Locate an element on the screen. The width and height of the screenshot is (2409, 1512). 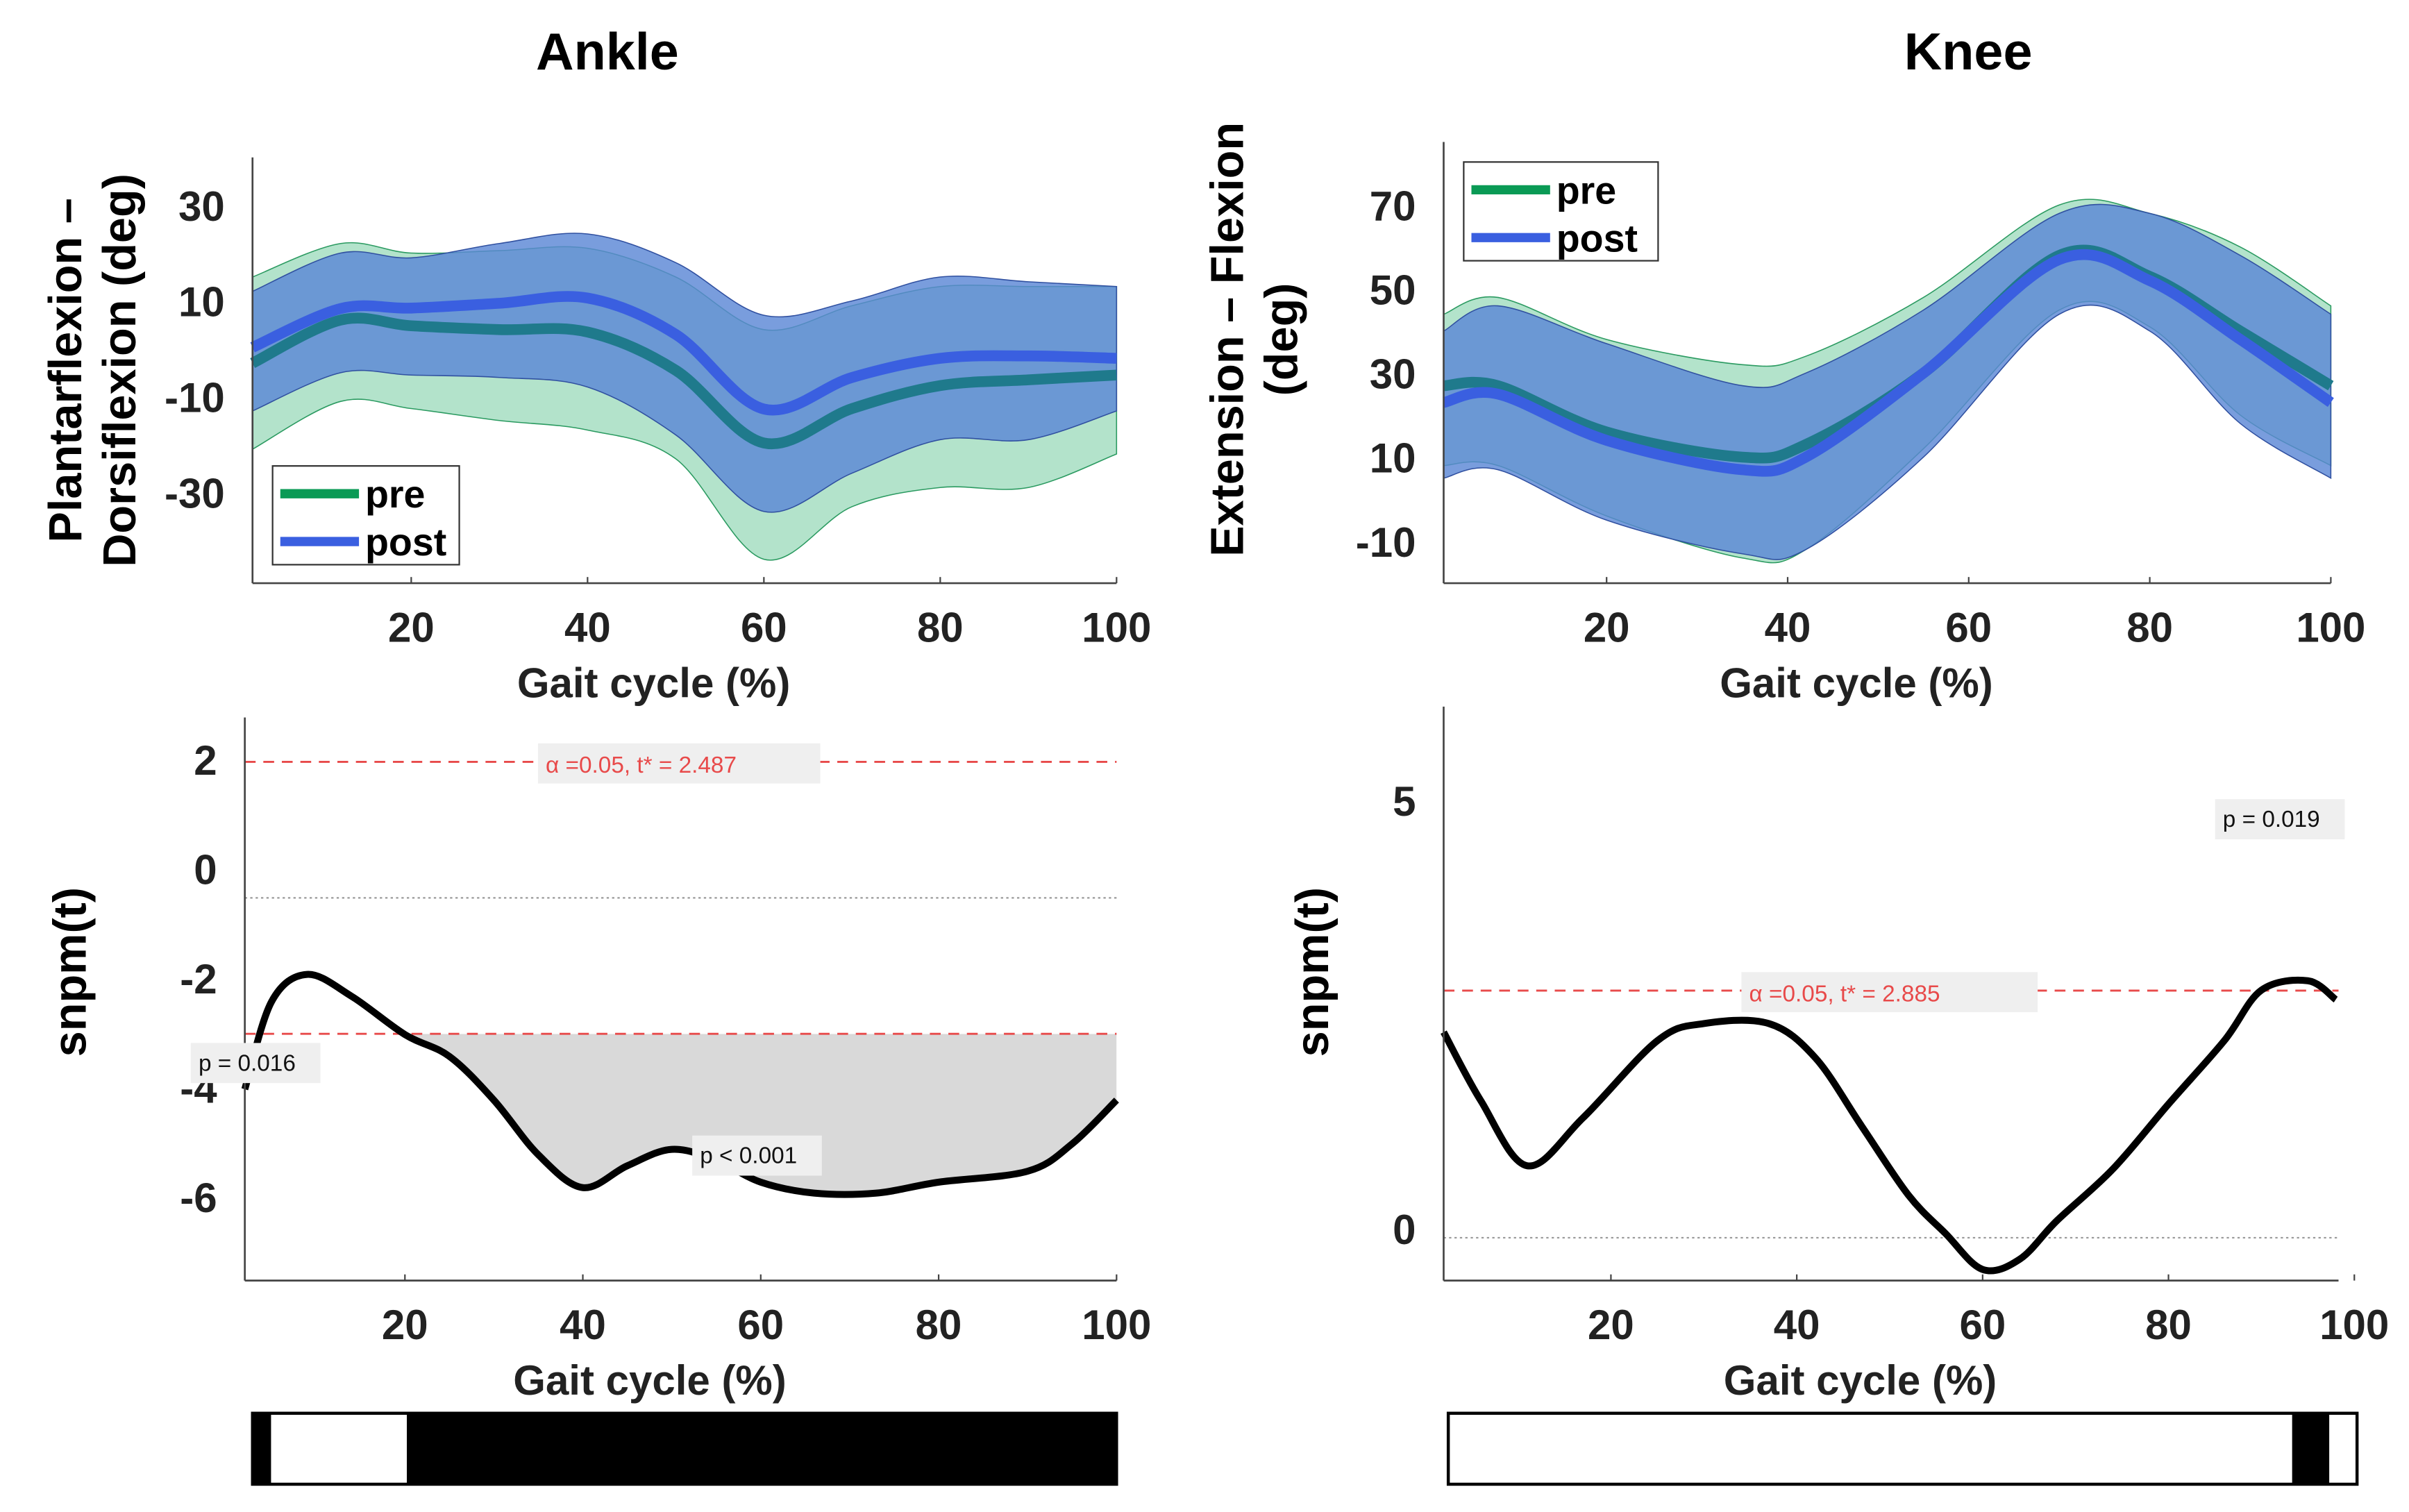
y-tick-label: -2 is located at coordinates (198, 979).